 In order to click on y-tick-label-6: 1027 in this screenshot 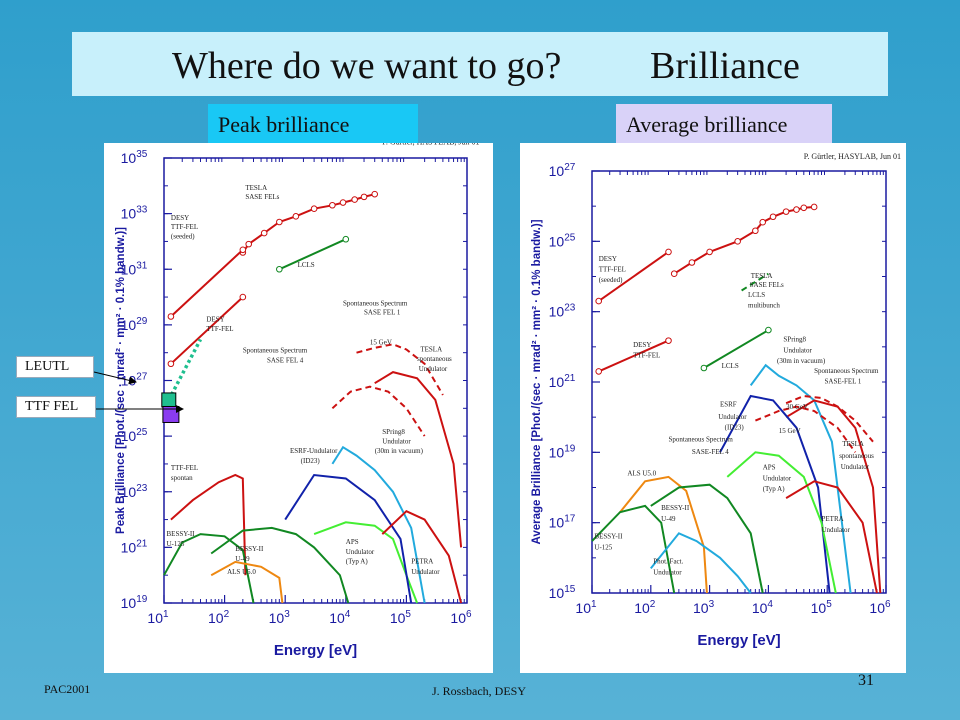, I will do `click(562, 170)`.